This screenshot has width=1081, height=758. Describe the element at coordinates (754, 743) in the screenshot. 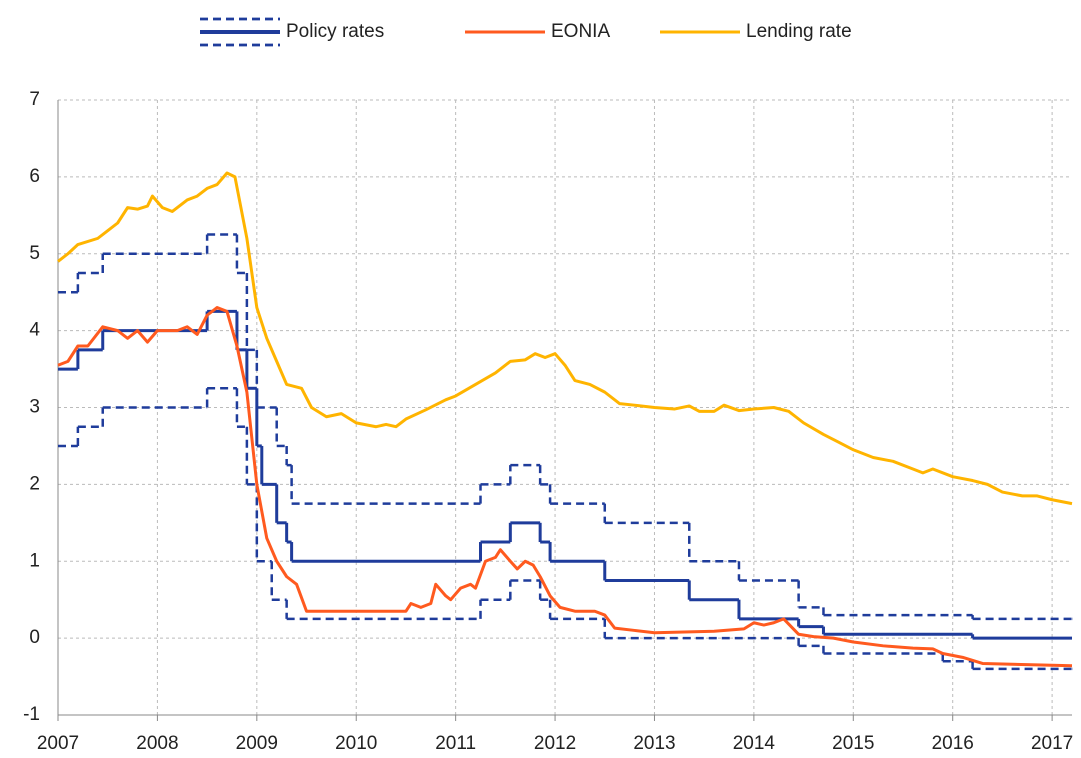

I see `x-tick-label: 2014` at that location.